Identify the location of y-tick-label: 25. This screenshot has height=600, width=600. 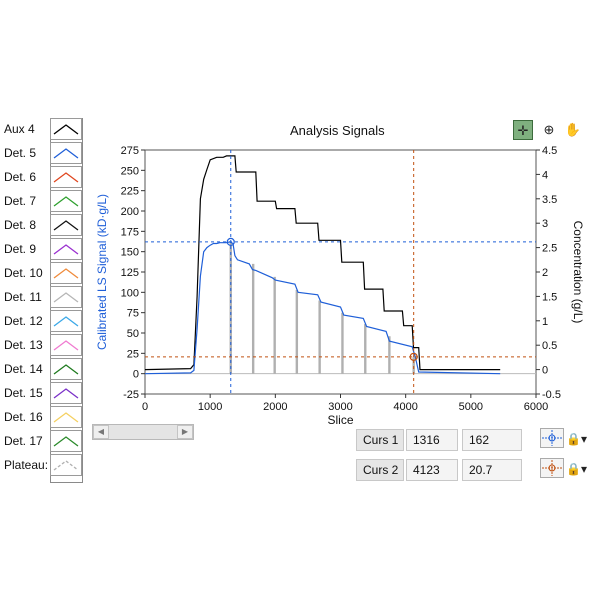
(133, 354).